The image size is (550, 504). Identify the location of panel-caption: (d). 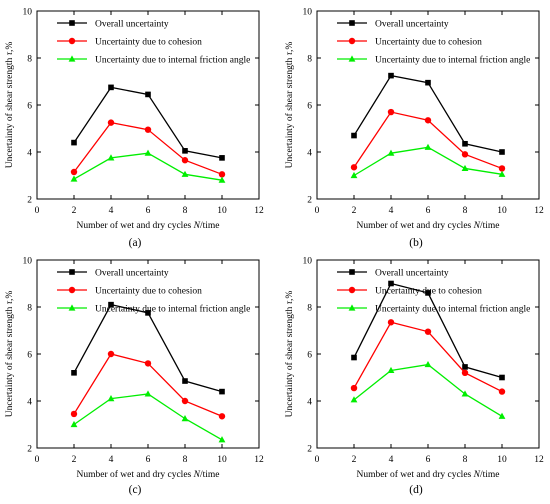
(416, 490).